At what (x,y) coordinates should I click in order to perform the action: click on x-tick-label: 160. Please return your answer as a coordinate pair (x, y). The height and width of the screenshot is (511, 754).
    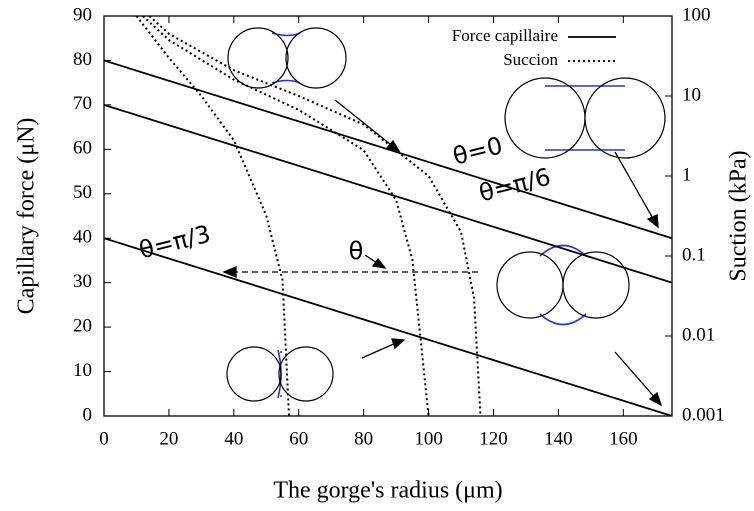
    Looking at the image, I should click on (623, 438).